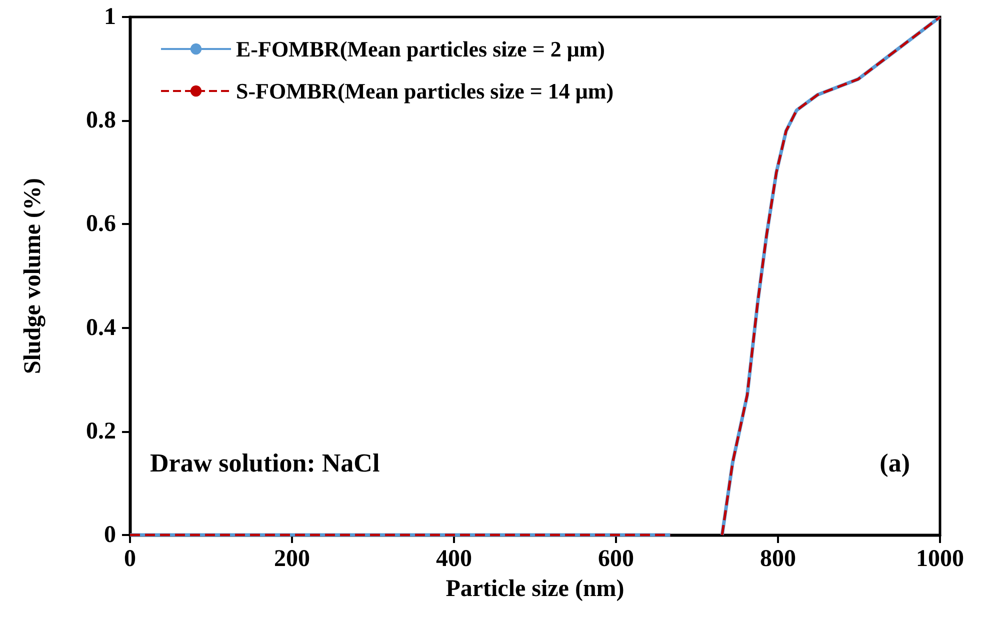  Describe the element at coordinates (265, 463) in the screenshot. I see `annotation: Draw solution: NaCl` at that location.